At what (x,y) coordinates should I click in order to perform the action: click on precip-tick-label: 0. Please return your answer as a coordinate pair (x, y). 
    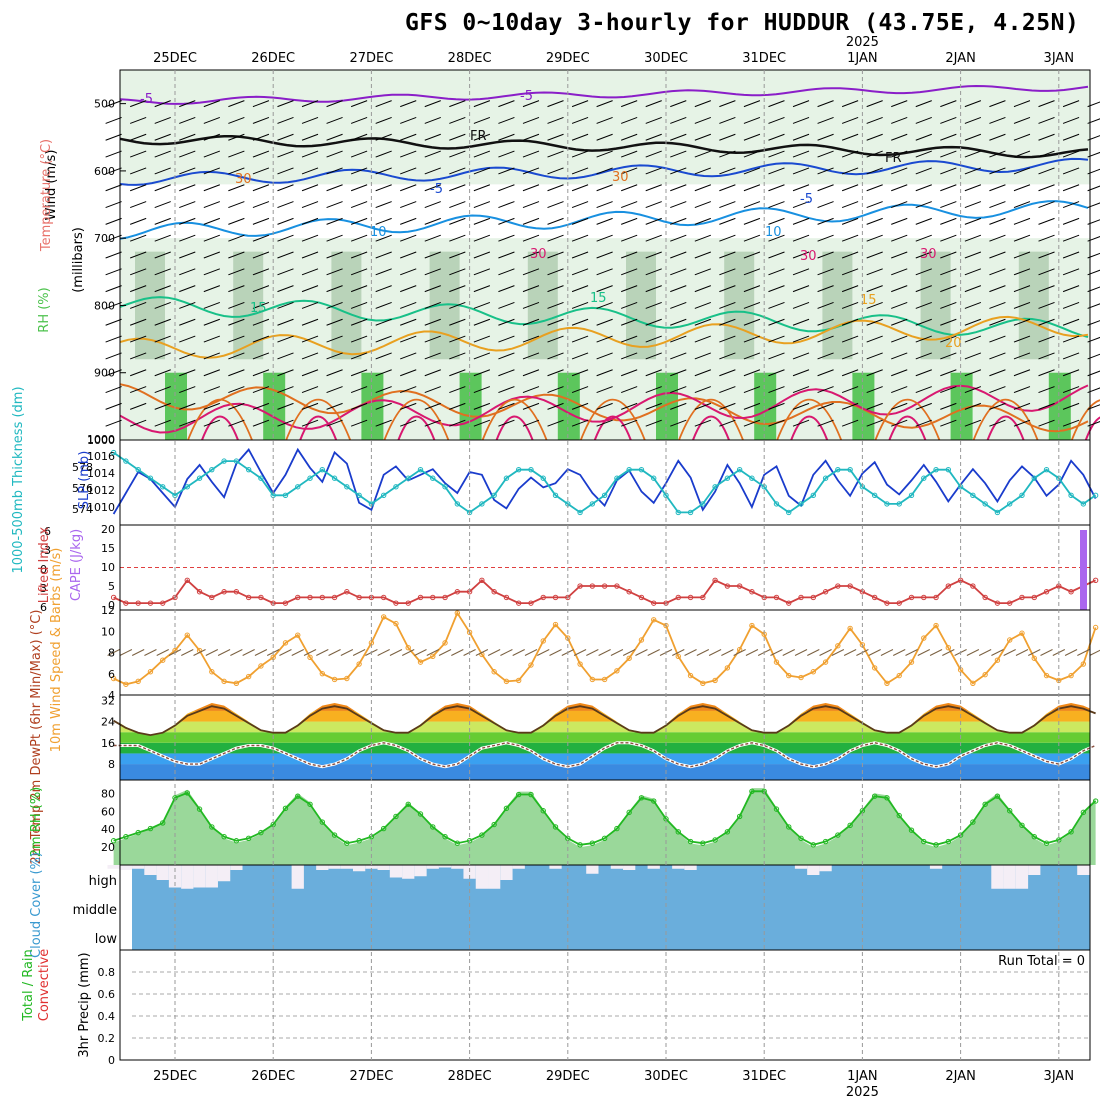
    Looking at the image, I should click on (111, 1060).